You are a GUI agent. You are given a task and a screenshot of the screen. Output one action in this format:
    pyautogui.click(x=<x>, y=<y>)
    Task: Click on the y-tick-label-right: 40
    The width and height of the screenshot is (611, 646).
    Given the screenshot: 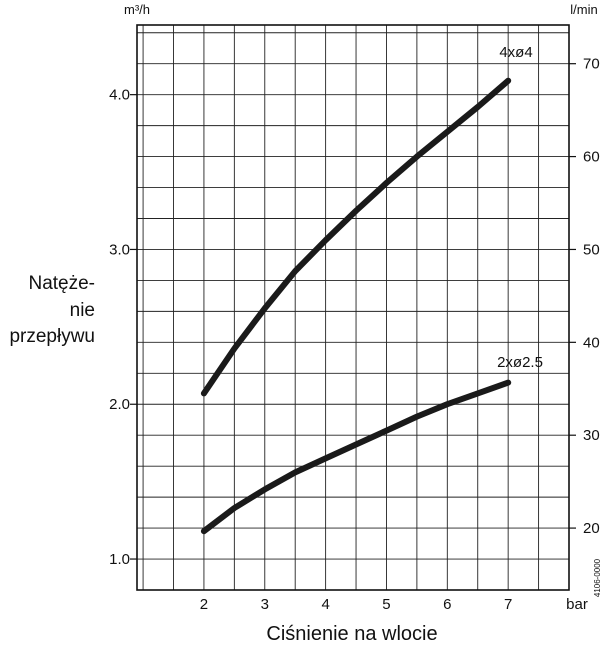 What is the action you would take?
    pyautogui.click(x=591, y=342)
    